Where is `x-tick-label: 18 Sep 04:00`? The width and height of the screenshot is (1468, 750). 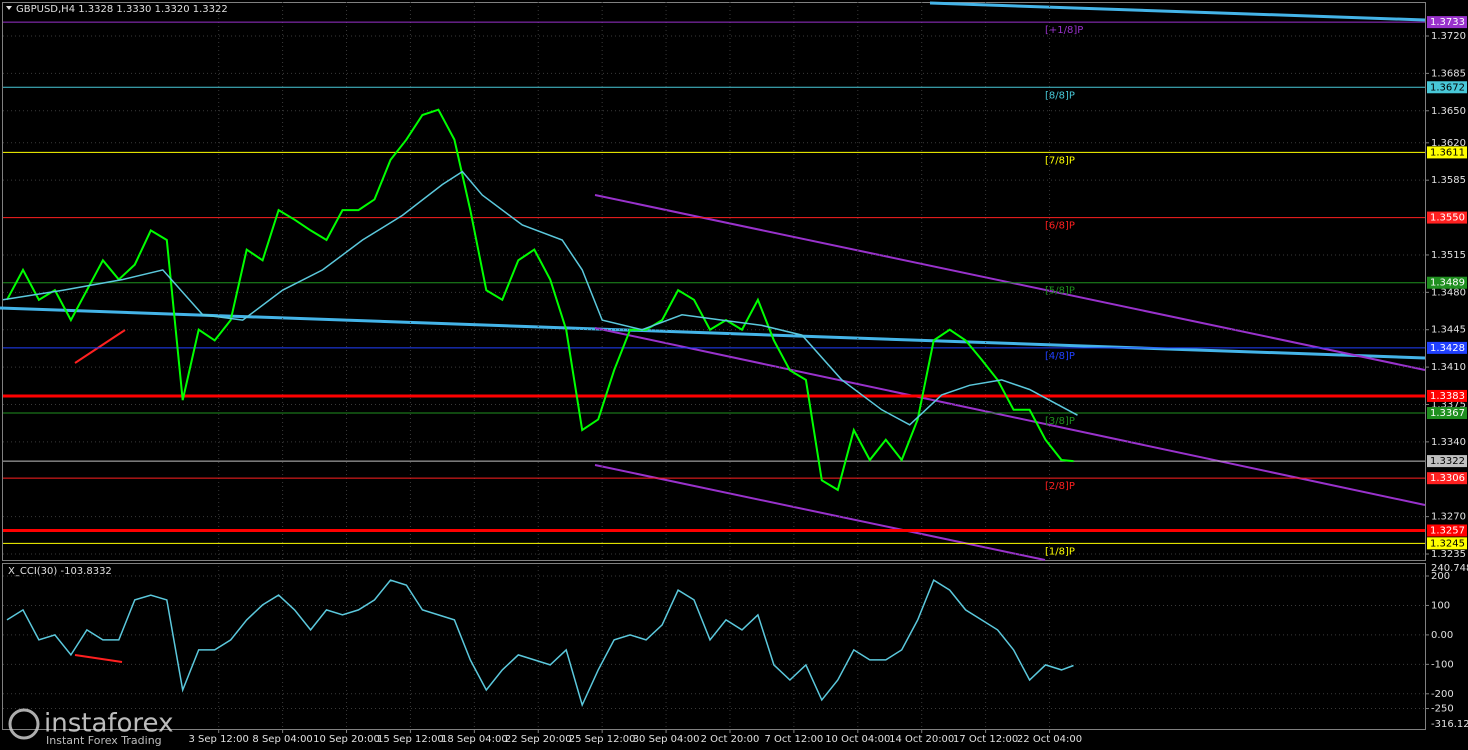
x-tick-label: 18 Sep 04:00 is located at coordinates (474, 739).